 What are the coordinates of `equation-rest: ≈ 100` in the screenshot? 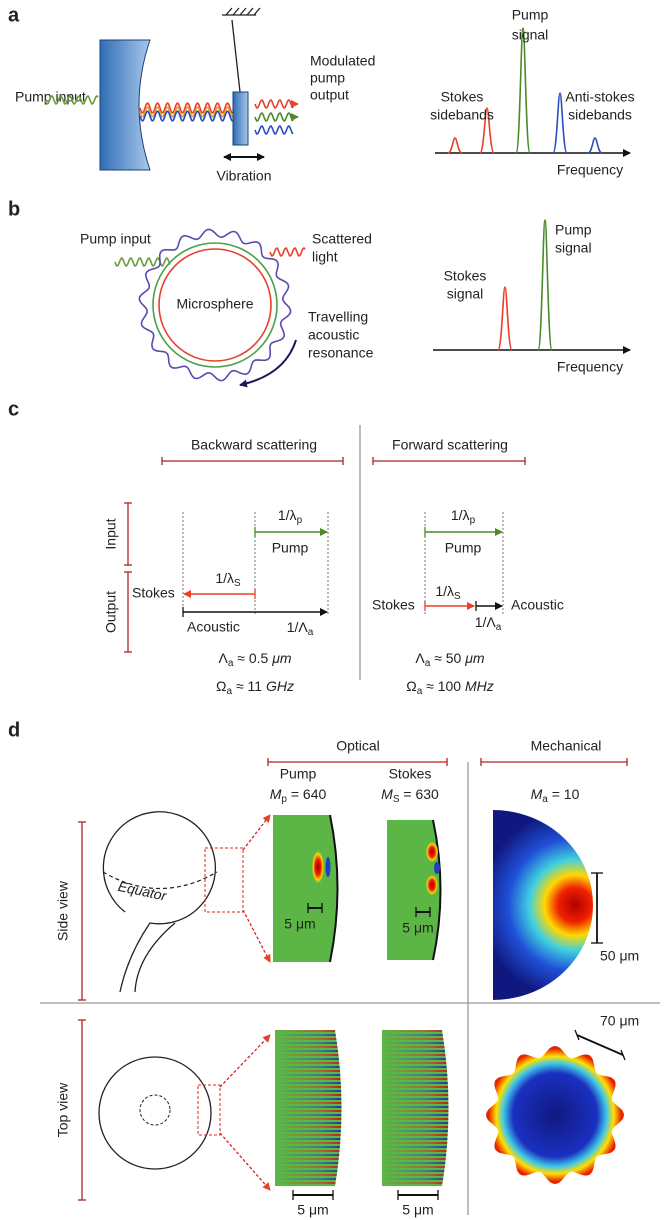 It's located at (443, 686).